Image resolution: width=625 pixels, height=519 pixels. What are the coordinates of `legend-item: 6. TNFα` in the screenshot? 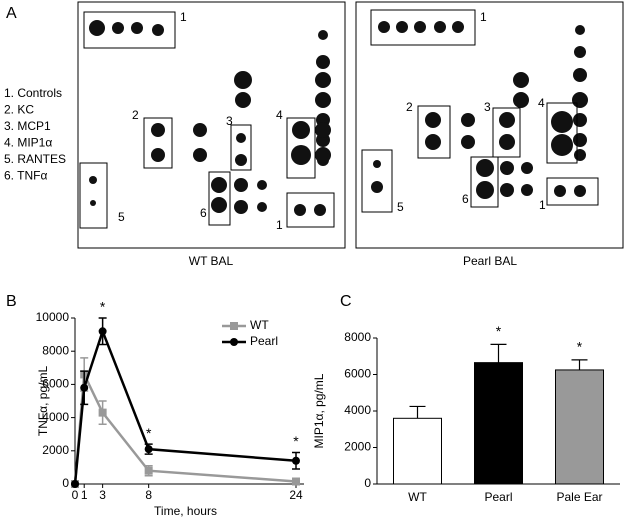 It's located at (25, 176).